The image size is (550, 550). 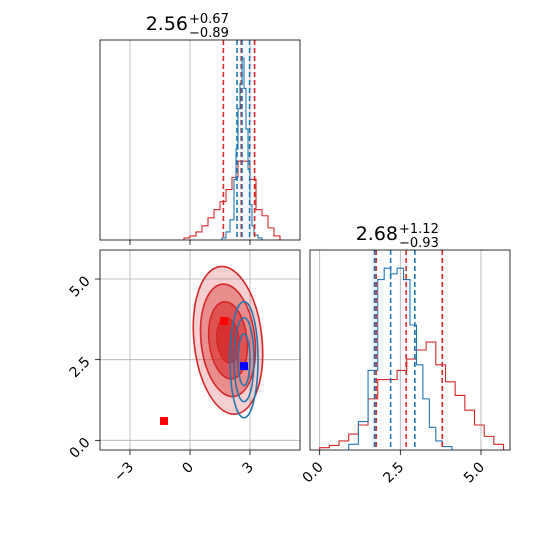 What do you see at coordinates (474, 472) in the screenshot?
I see `x-tick-label: 5.0` at bounding box center [474, 472].